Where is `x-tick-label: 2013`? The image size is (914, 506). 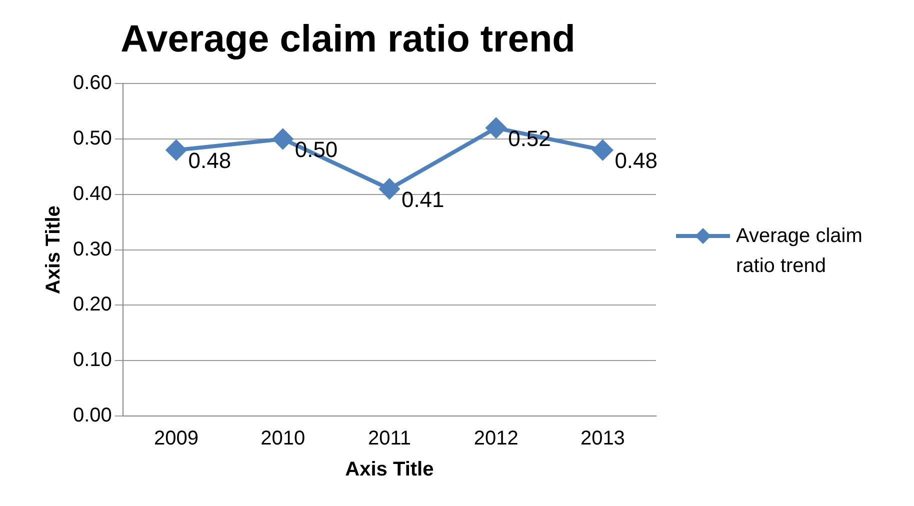 x-tick-label: 2013 is located at coordinates (602, 439).